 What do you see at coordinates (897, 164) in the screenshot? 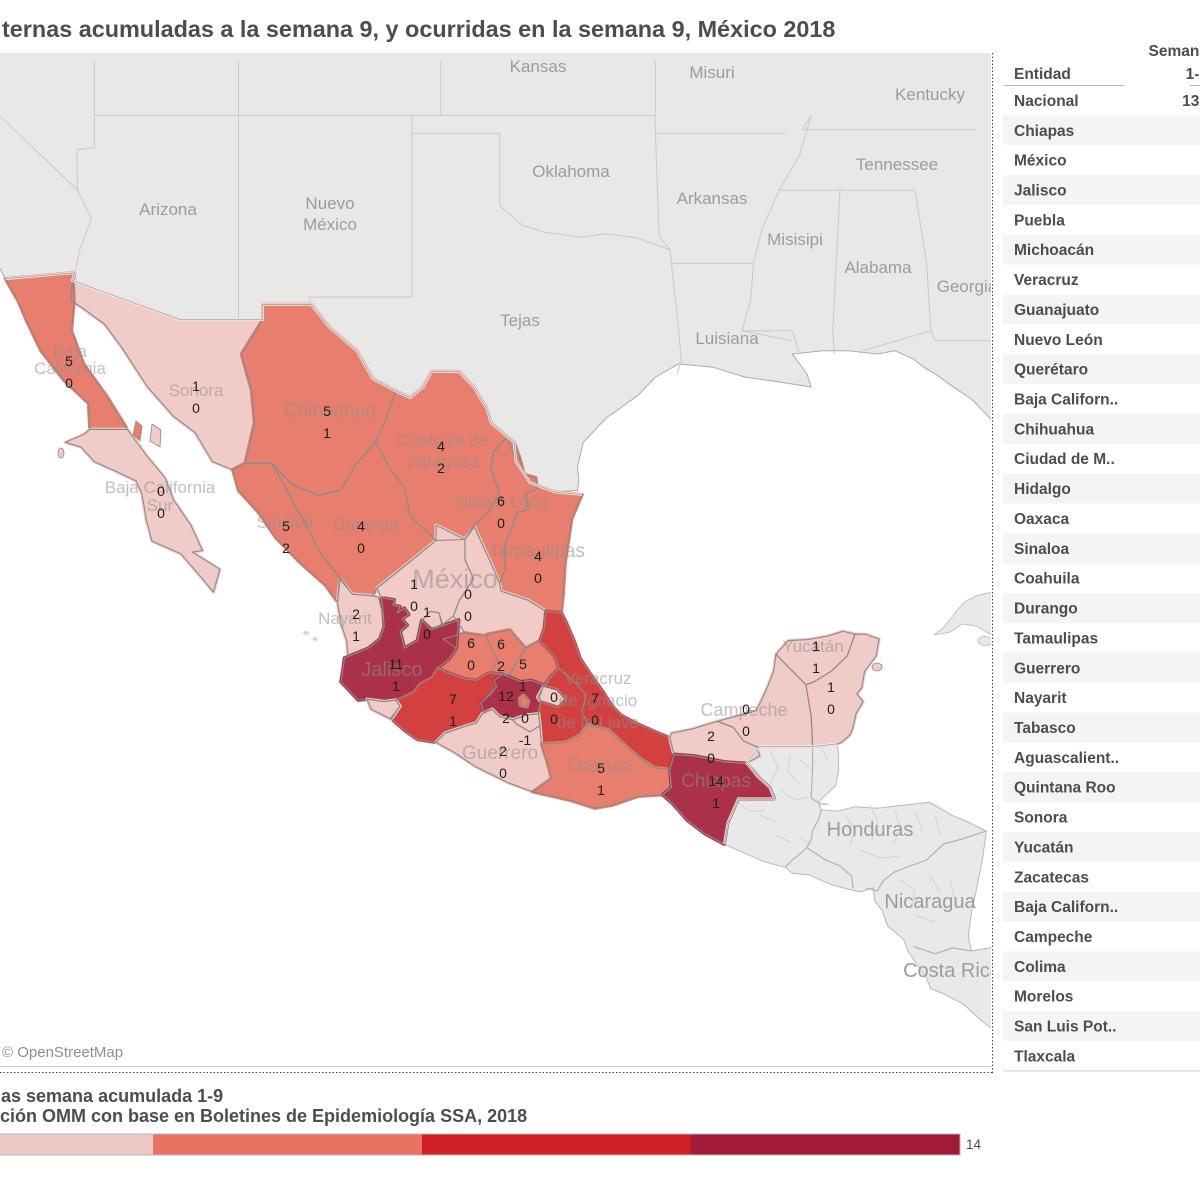
I see `svg-text: Tennessee` at bounding box center [897, 164].